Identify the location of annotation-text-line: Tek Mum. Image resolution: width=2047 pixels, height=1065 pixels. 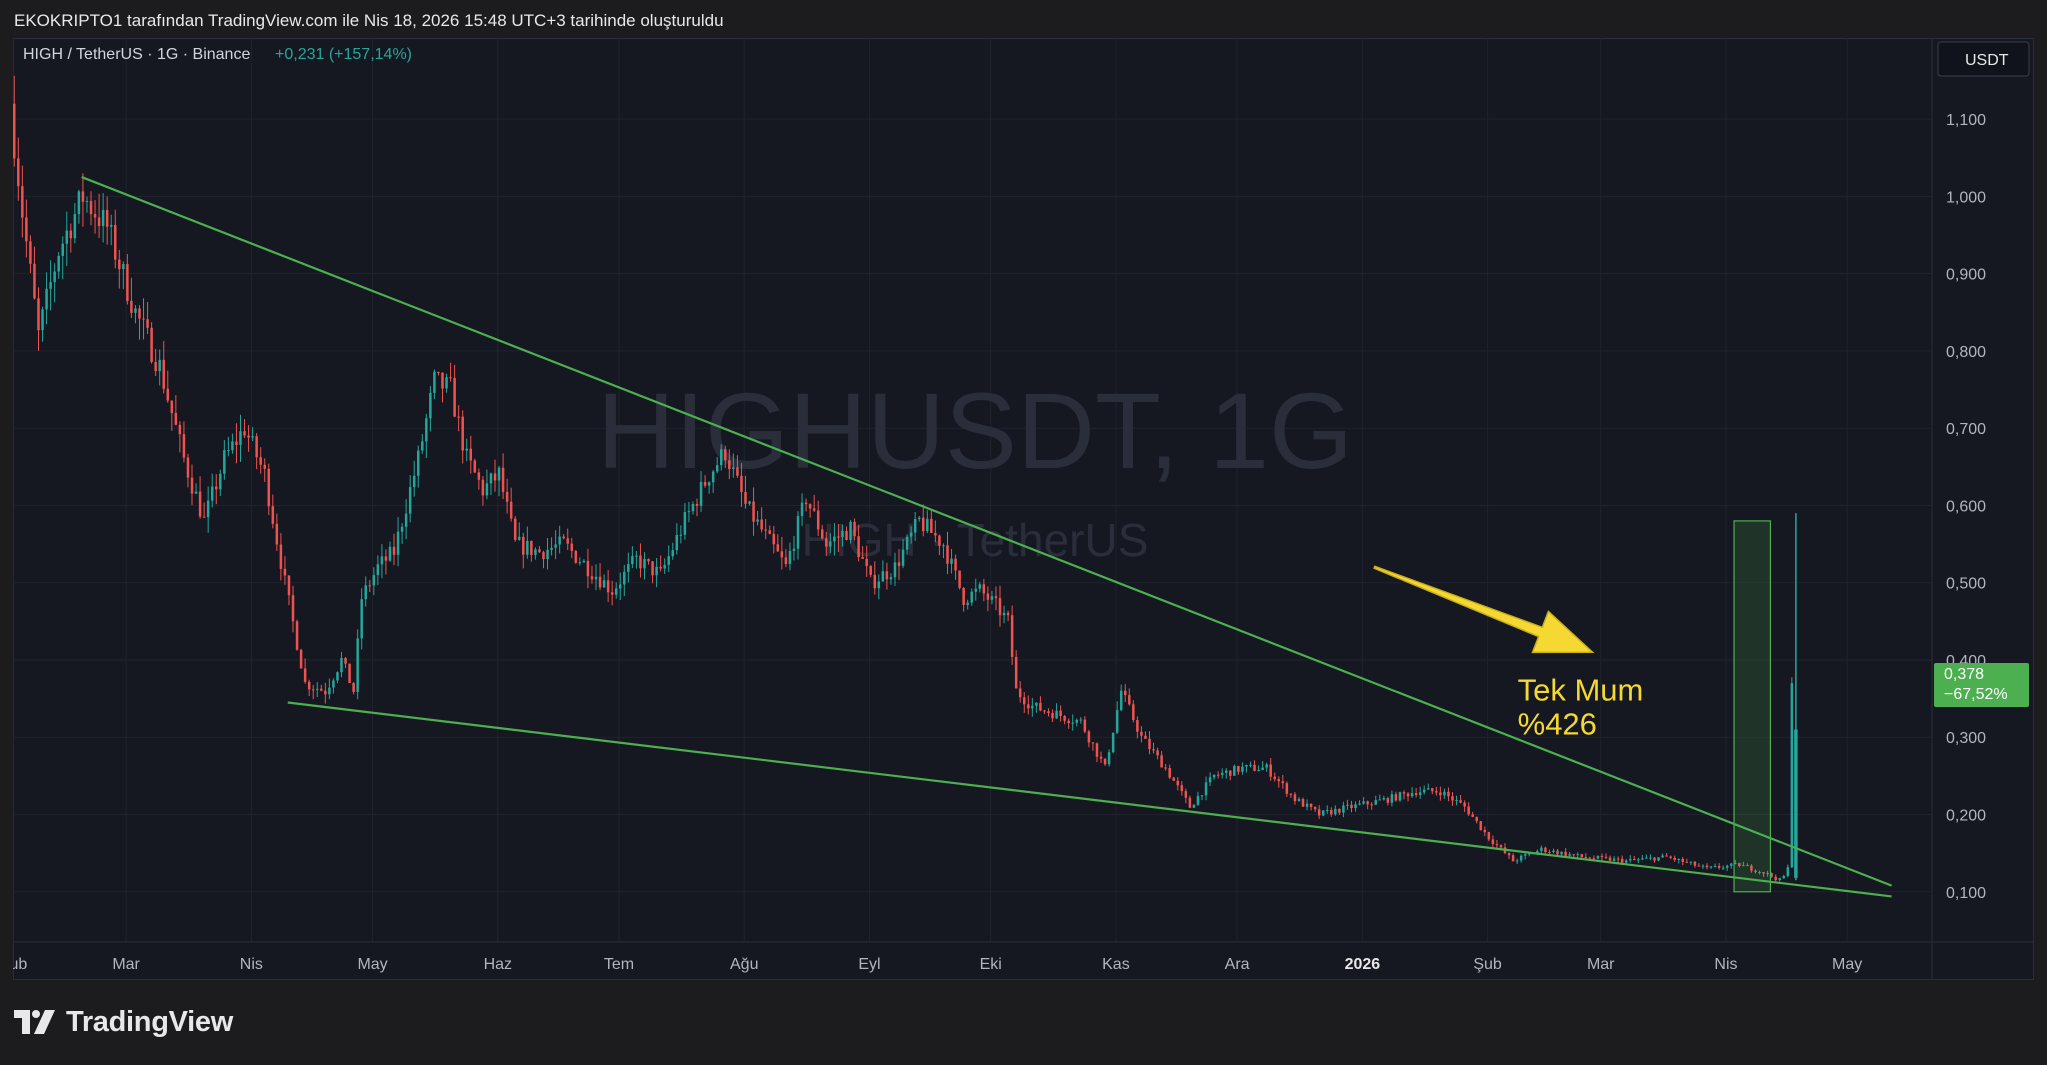
(1581, 689).